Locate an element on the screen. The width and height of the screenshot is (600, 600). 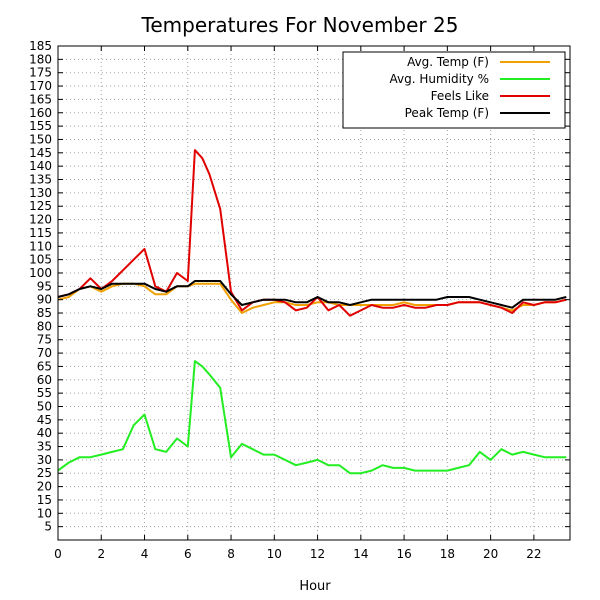
y-tick-label: 10 is located at coordinates (44, 513).